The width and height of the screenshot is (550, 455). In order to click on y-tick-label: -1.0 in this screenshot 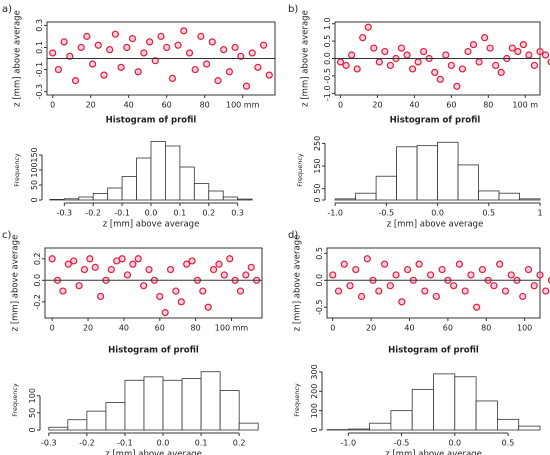, I will do `click(327, 93)`.